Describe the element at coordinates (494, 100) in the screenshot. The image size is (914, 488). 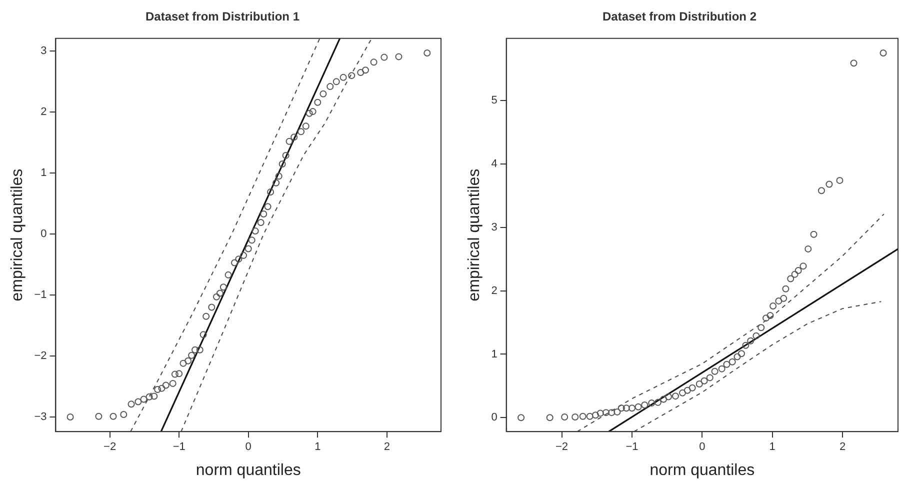
I see `y-tick-label: 5` at that location.